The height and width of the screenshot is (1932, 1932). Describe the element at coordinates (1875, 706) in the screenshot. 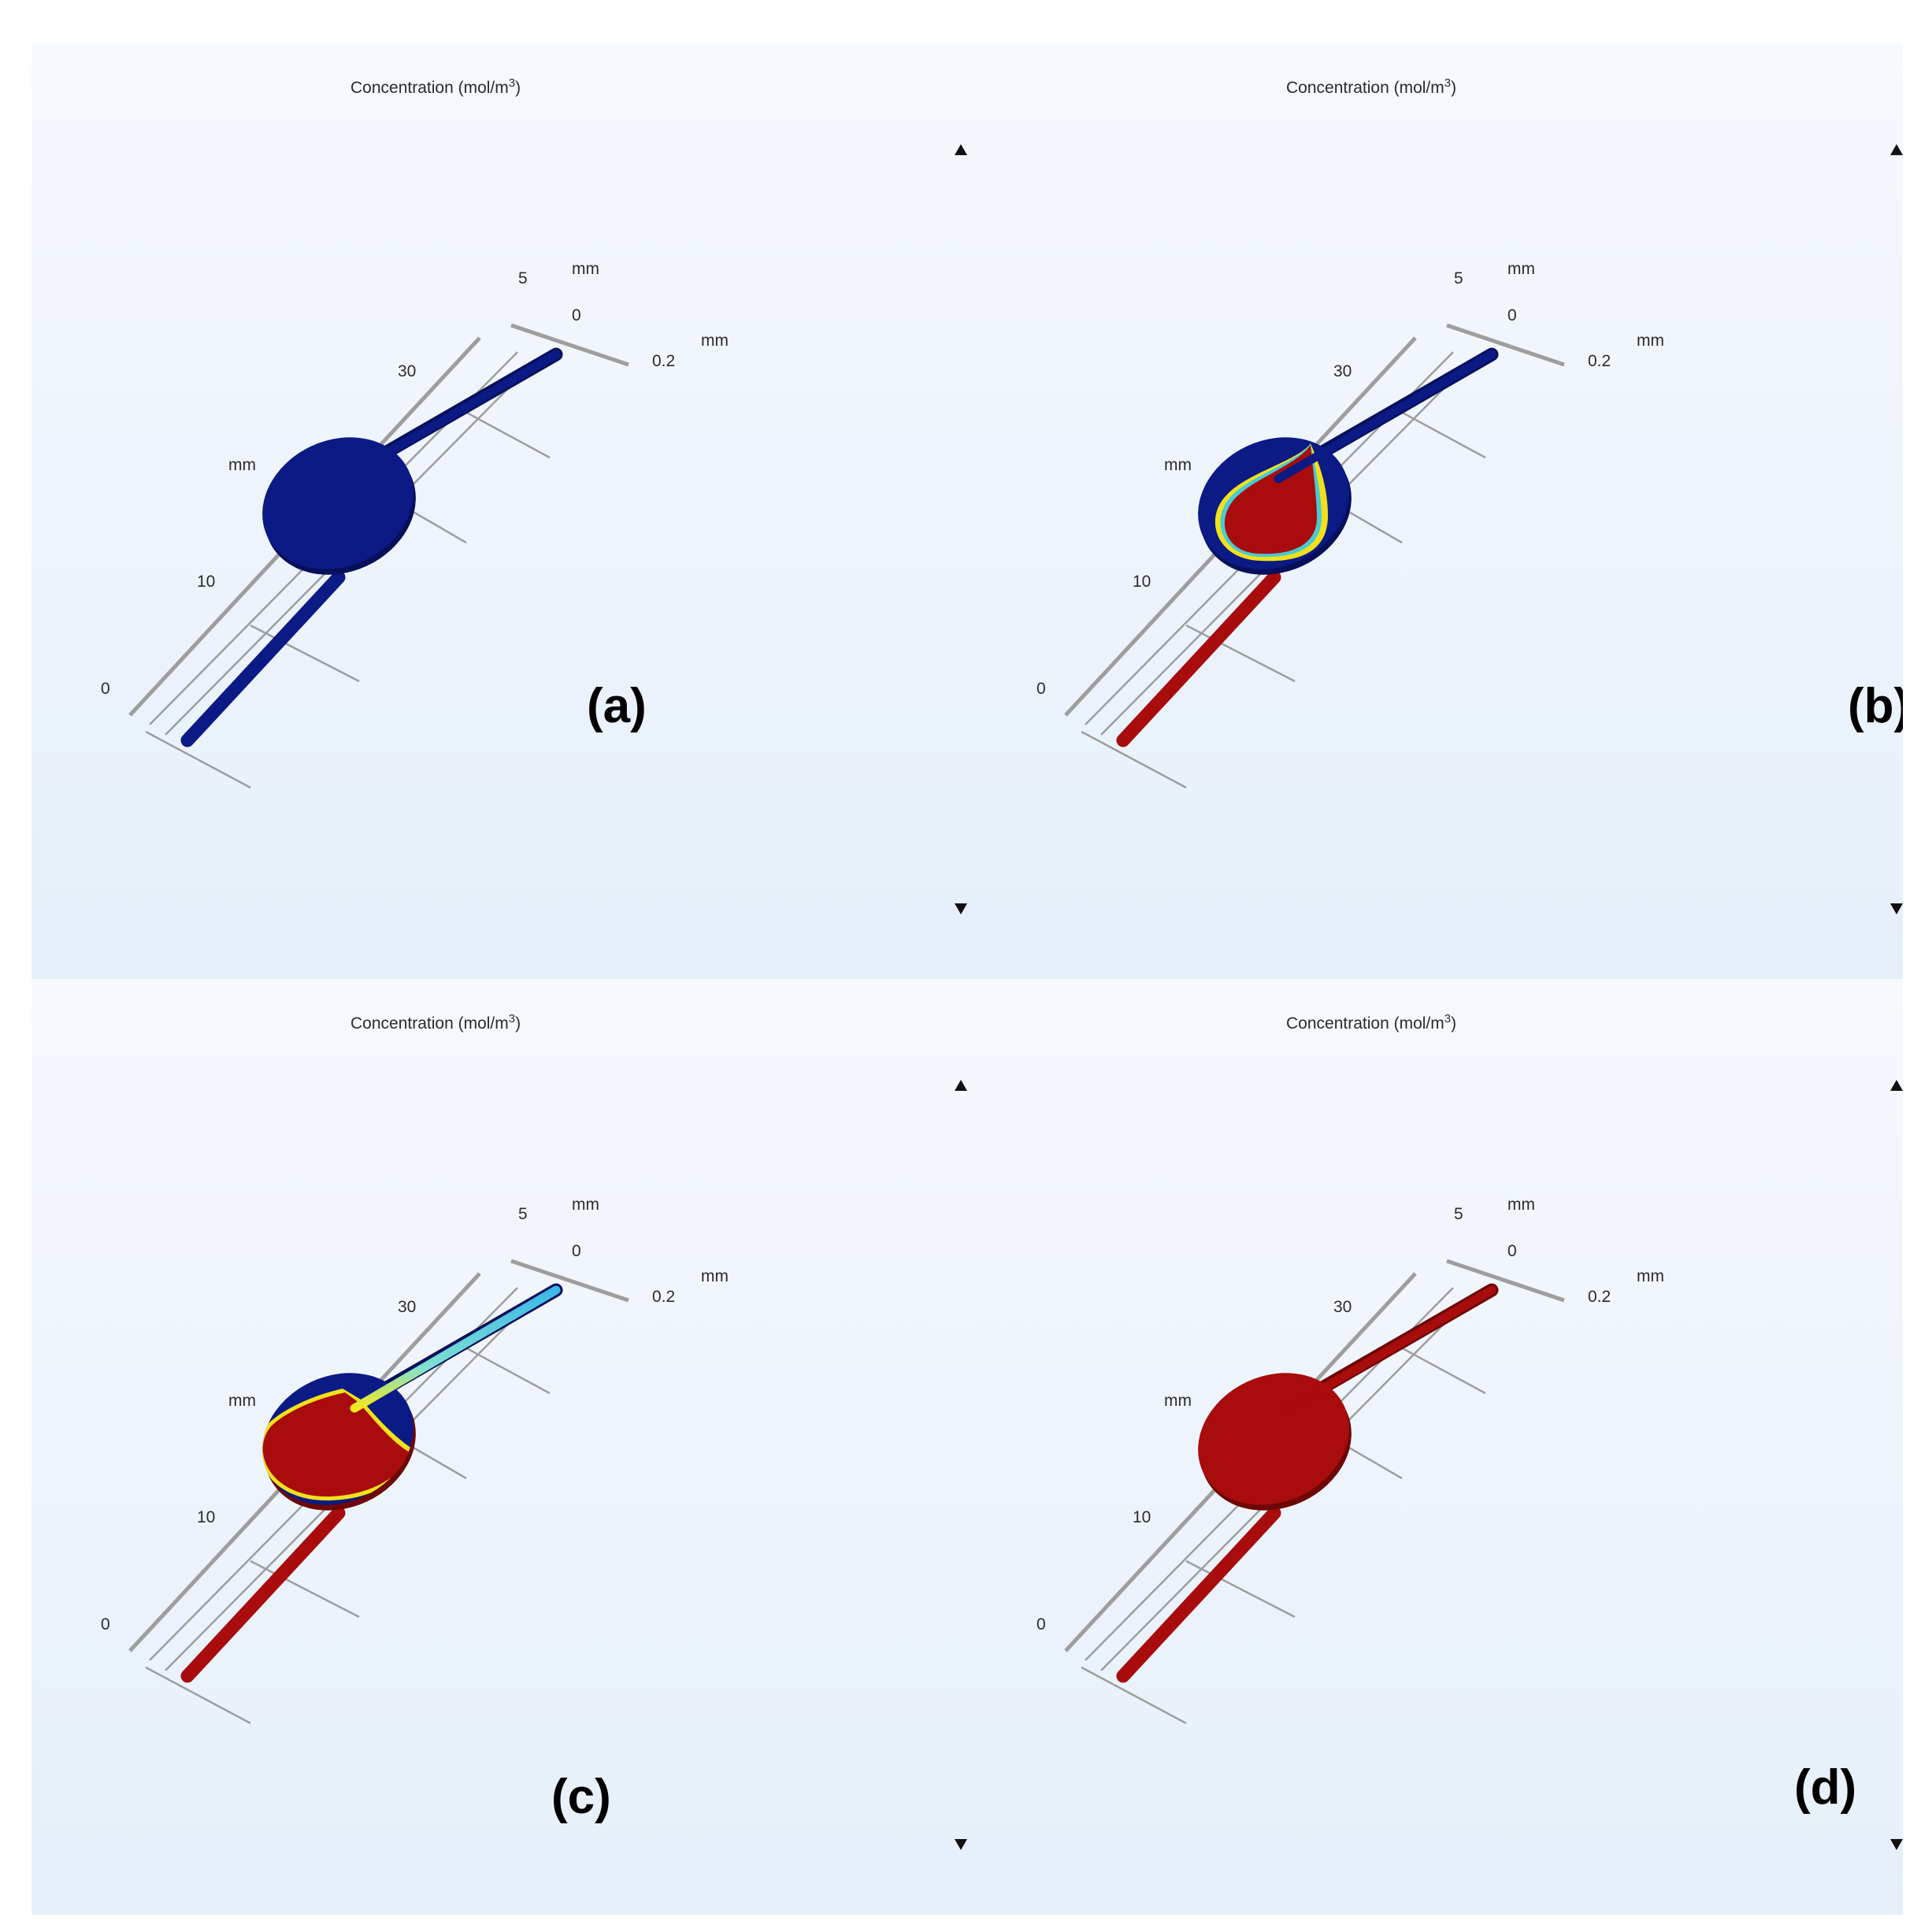

I see `panel-label: (b)` at that location.